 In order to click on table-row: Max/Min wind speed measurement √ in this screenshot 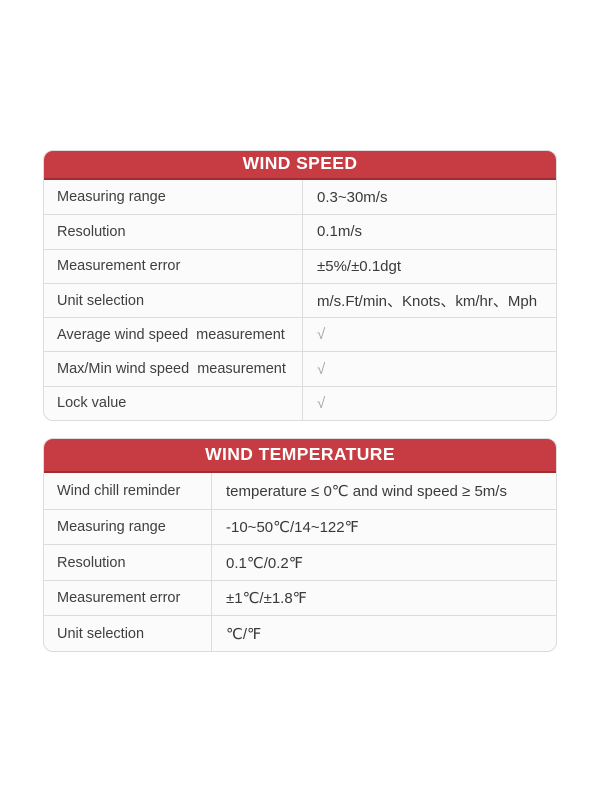, I will do `click(300, 368)`.